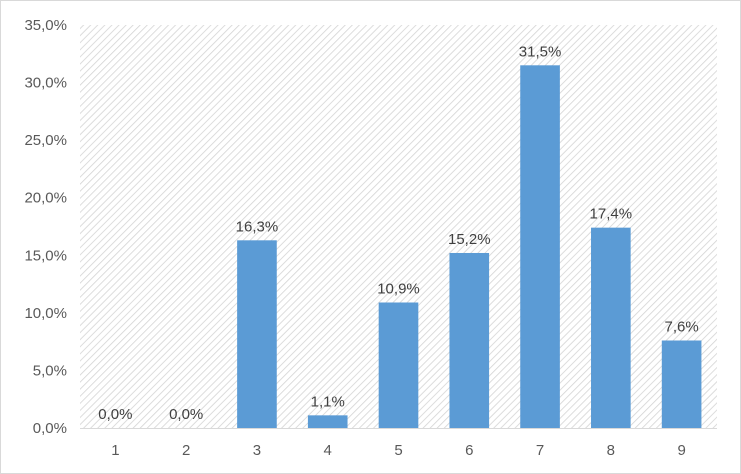 The image size is (741, 474). Describe the element at coordinates (45, 83) in the screenshot. I see `y-tick-label: 30,0%` at that location.